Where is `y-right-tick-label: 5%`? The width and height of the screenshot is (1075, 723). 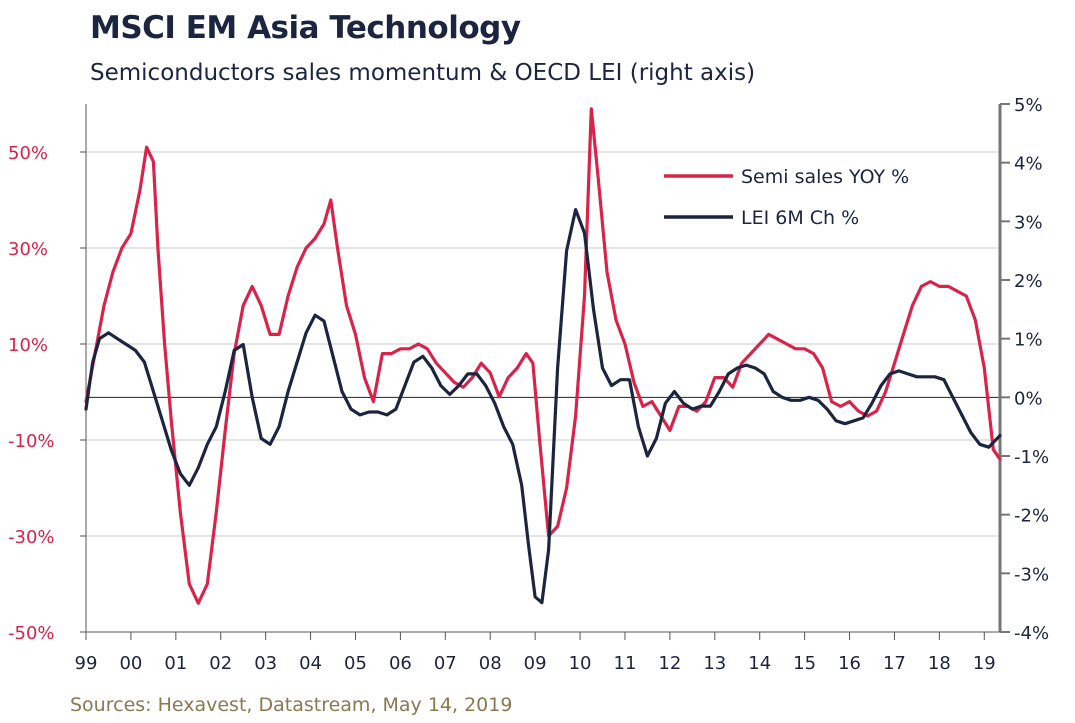
y-right-tick-label: 5% is located at coordinates (1028, 105).